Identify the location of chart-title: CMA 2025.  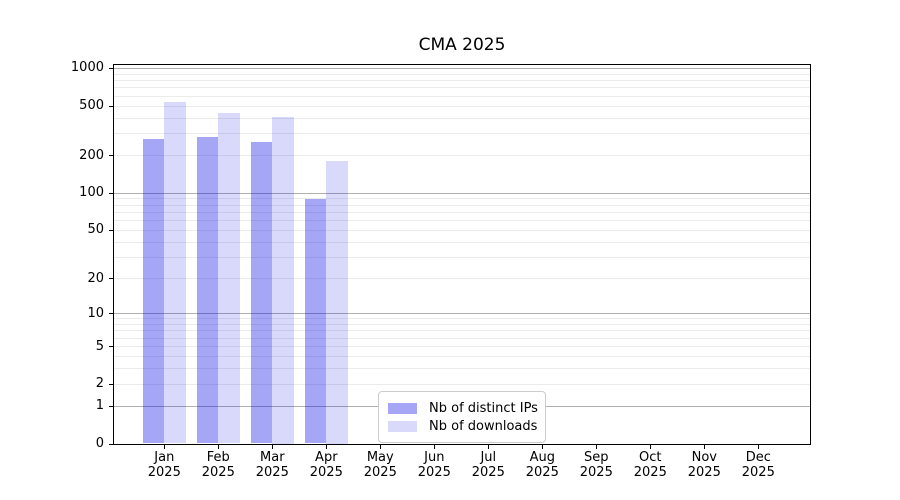
(462, 45).